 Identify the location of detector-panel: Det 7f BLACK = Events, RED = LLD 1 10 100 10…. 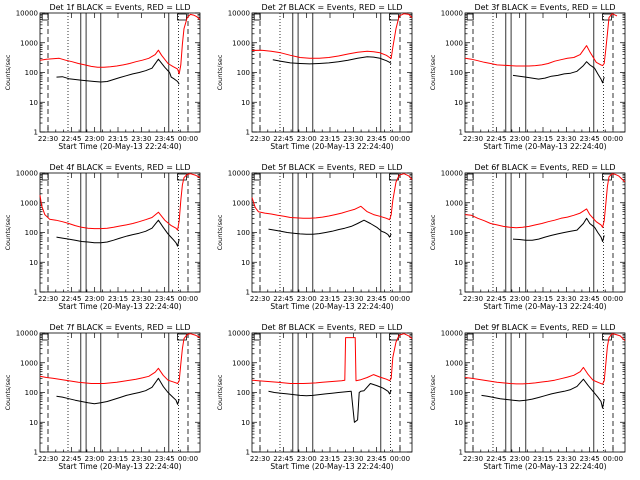
(102, 397).